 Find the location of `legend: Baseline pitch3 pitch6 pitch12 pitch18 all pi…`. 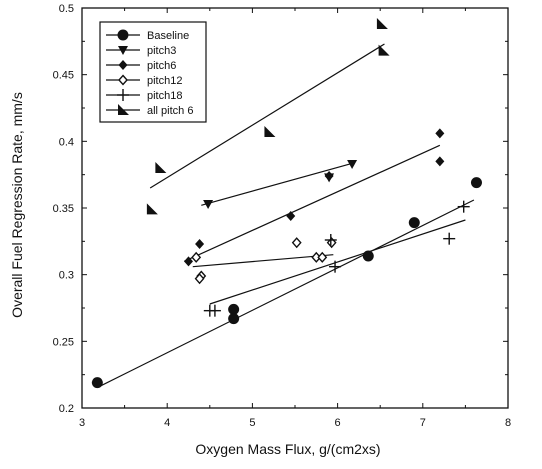

legend: Baseline pitch3 pitch6 pitch12 pitch18 all pi… is located at coordinates (153, 72).